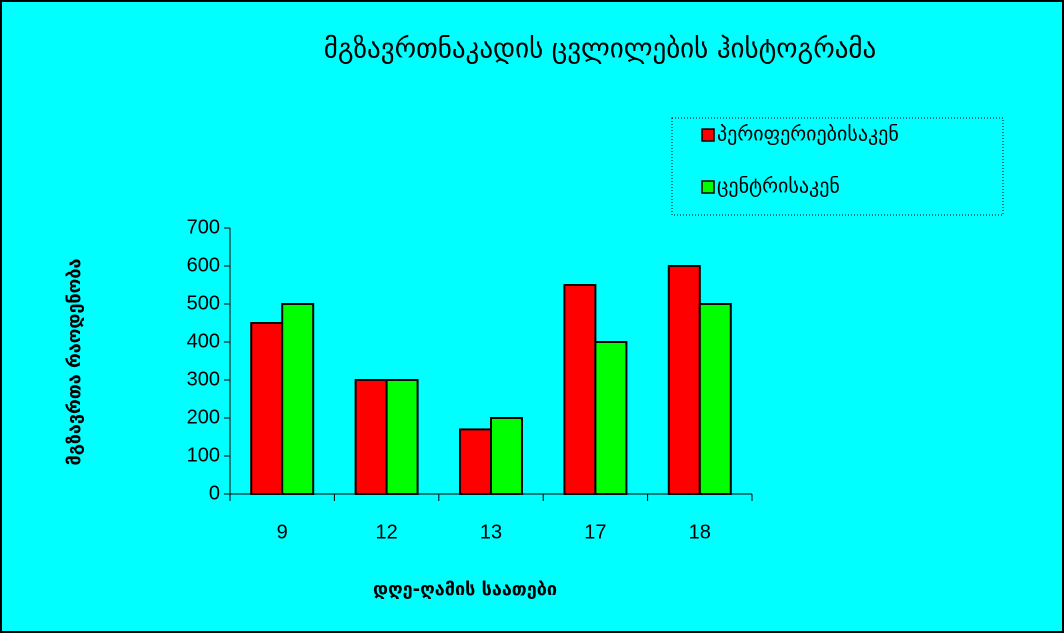  Describe the element at coordinates (203, 379) in the screenshot. I see `y-tick-label: 300` at that location.